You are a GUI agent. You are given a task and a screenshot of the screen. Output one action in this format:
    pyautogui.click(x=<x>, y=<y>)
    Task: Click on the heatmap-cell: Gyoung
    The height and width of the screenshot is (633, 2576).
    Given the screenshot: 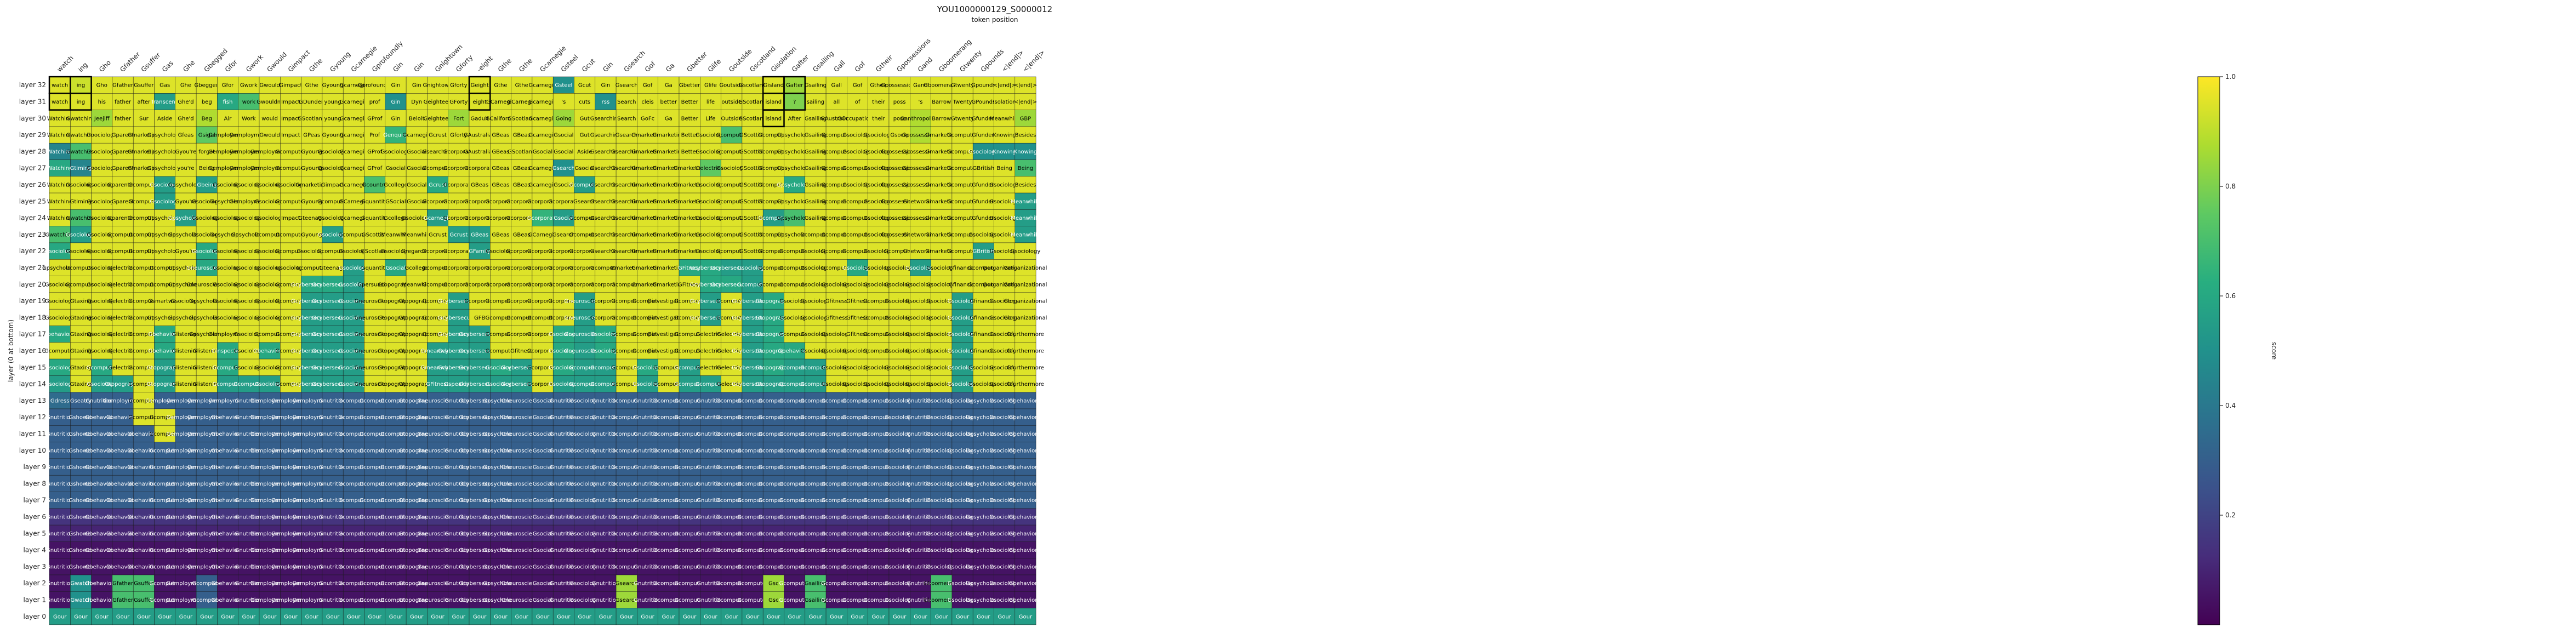 What is the action you would take?
    pyautogui.click(x=311, y=201)
    